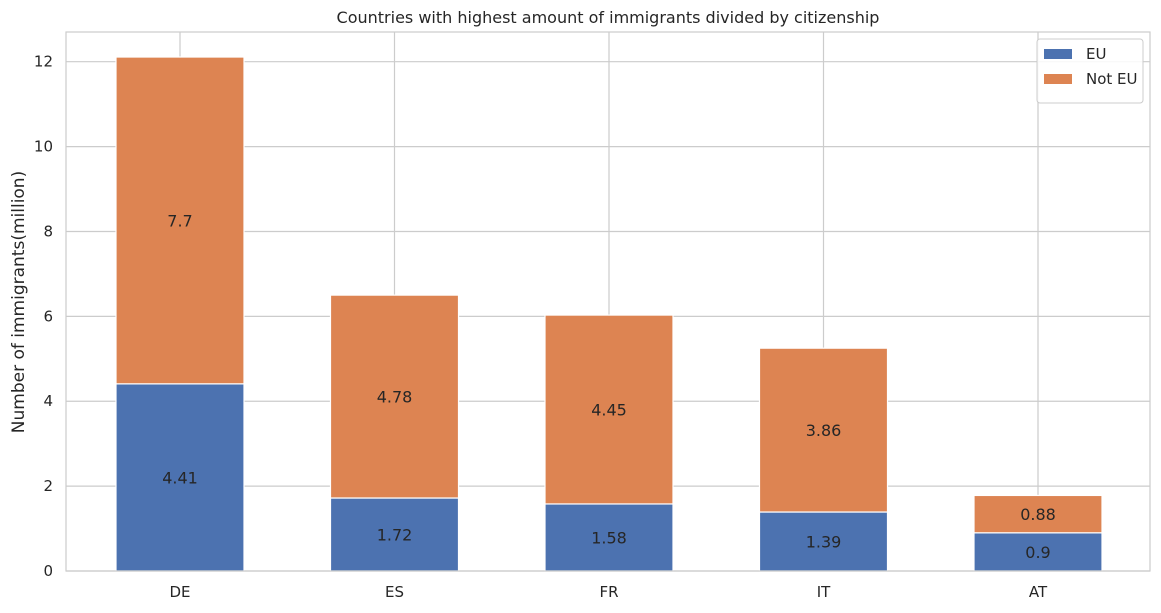 The height and width of the screenshot is (613, 1161). Describe the element at coordinates (48, 316) in the screenshot. I see `y-tick-label: 6` at that location.